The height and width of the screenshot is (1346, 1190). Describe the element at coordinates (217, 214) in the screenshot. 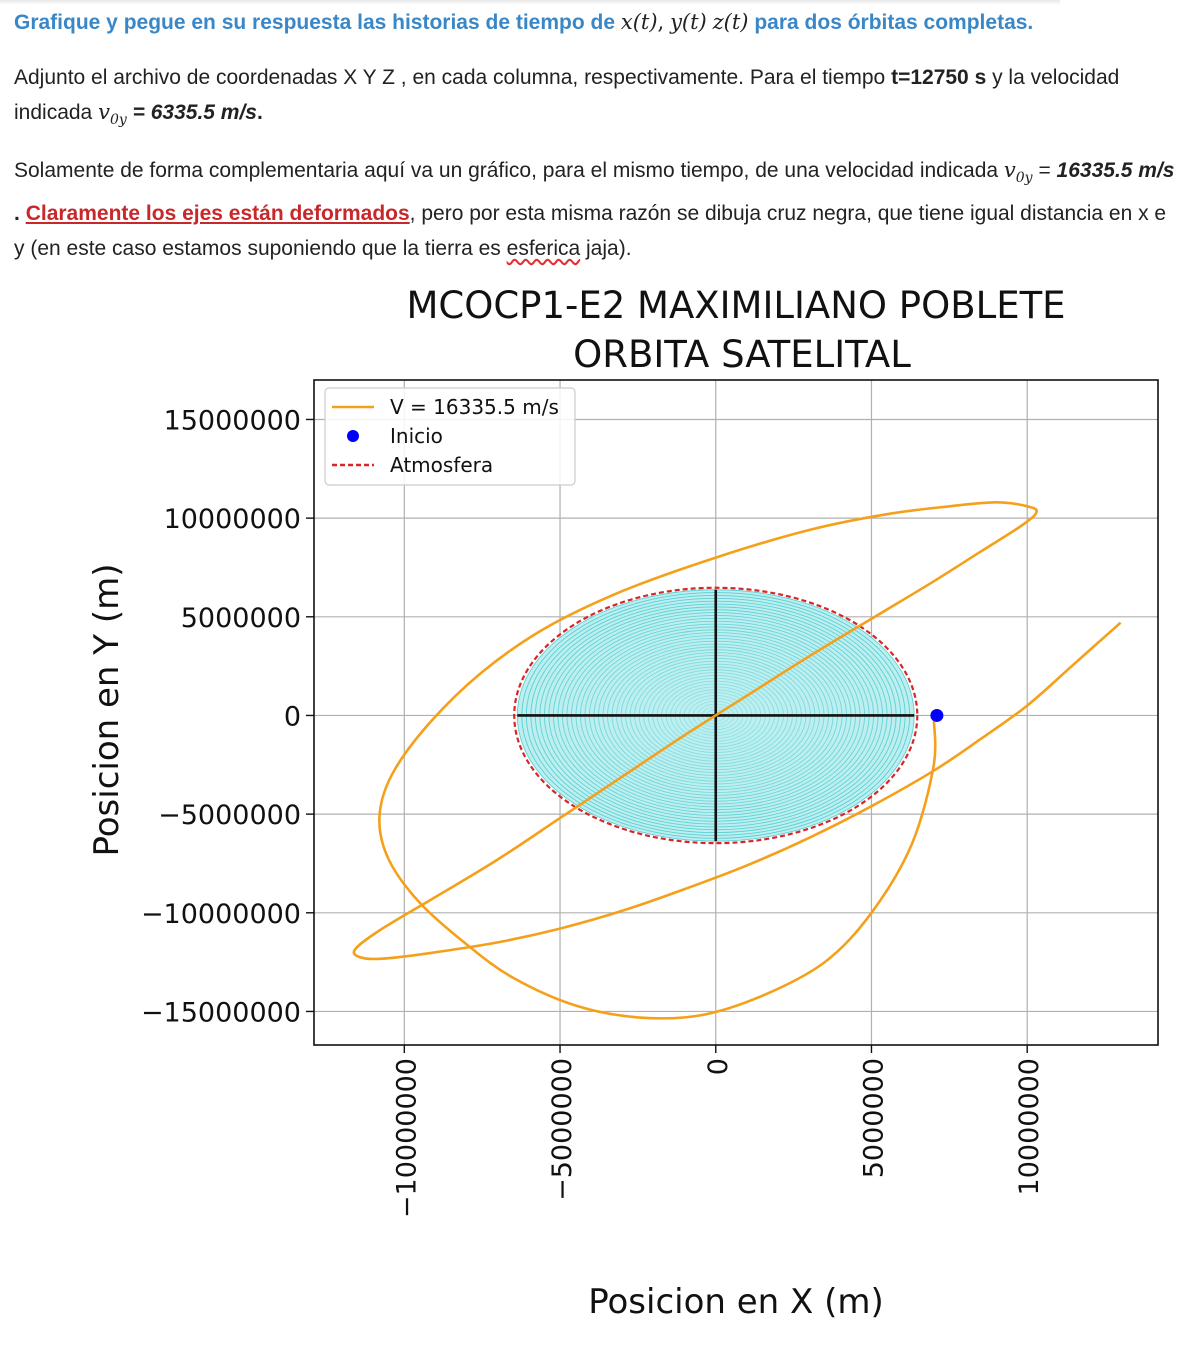

I see `deformed-axes-link: Claramente los ejes están deformados` at that location.